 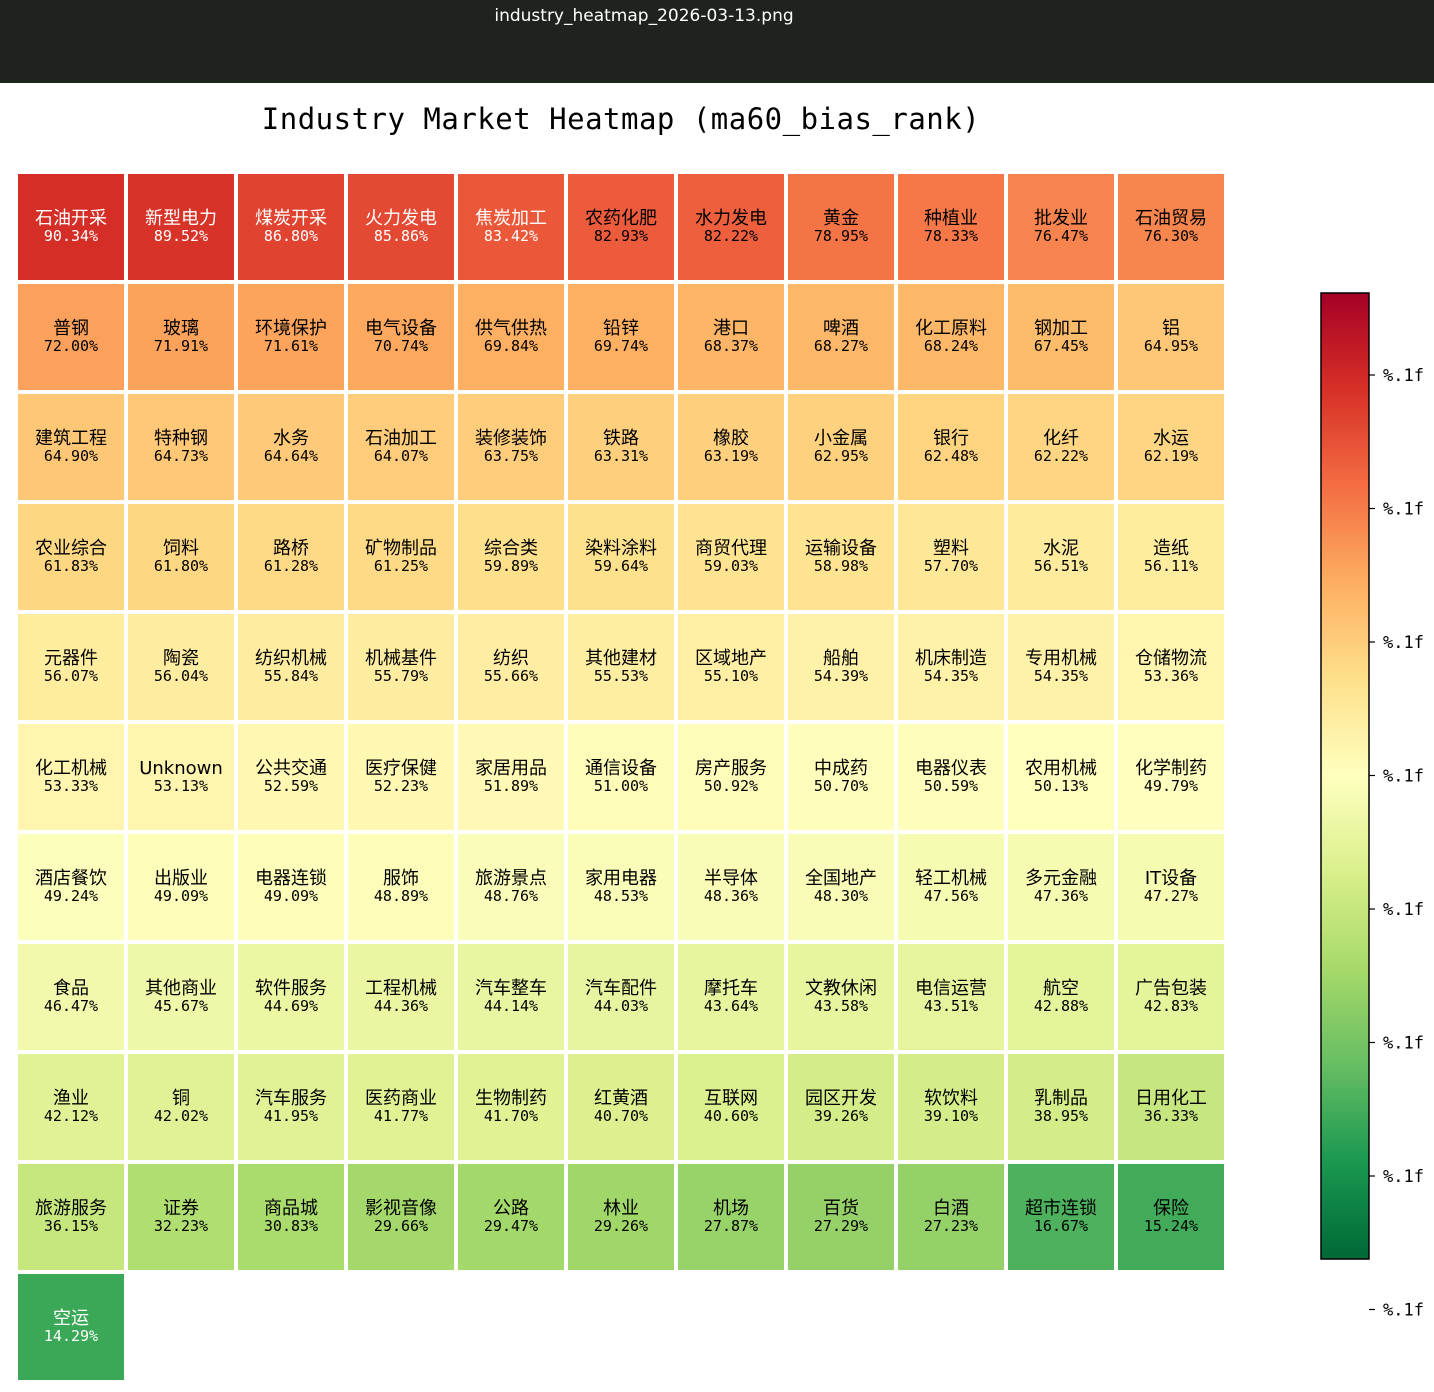 What do you see at coordinates (401, 896) in the screenshot?
I see `heatmap-cell-value: 48.89%` at bounding box center [401, 896].